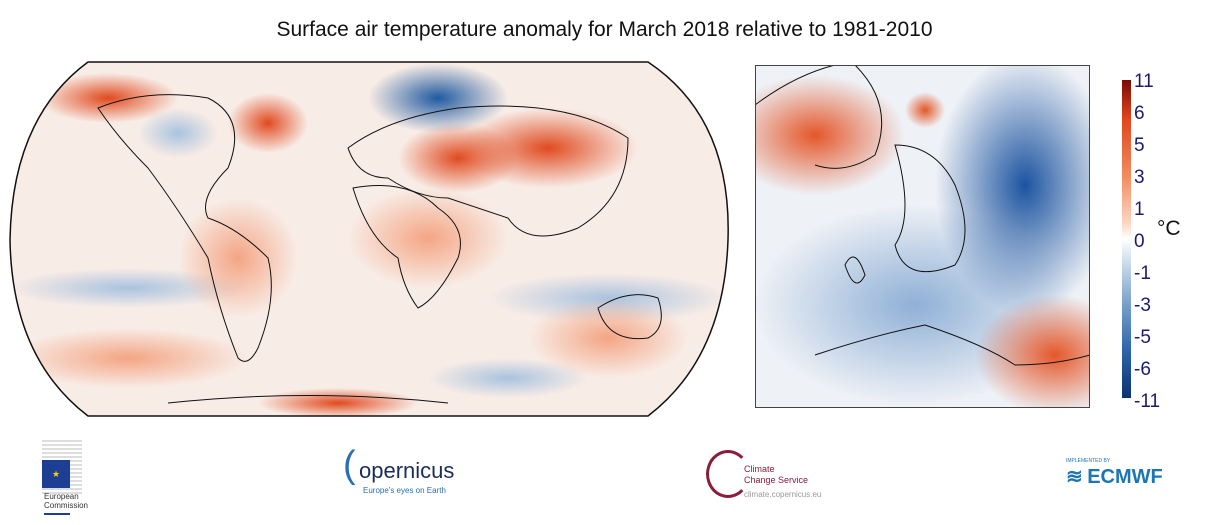 The image size is (1209, 525). What do you see at coordinates (1169, 228) in the screenshot?
I see `colorbar-unit: °C` at bounding box center [1169, 228].